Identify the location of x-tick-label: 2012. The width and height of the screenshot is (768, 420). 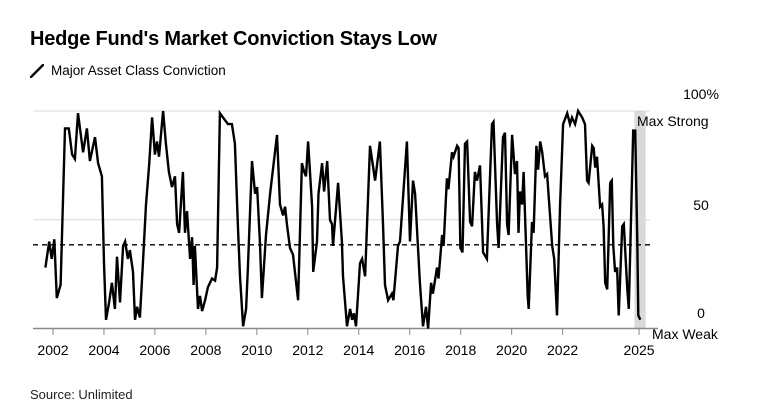
(308, 350).